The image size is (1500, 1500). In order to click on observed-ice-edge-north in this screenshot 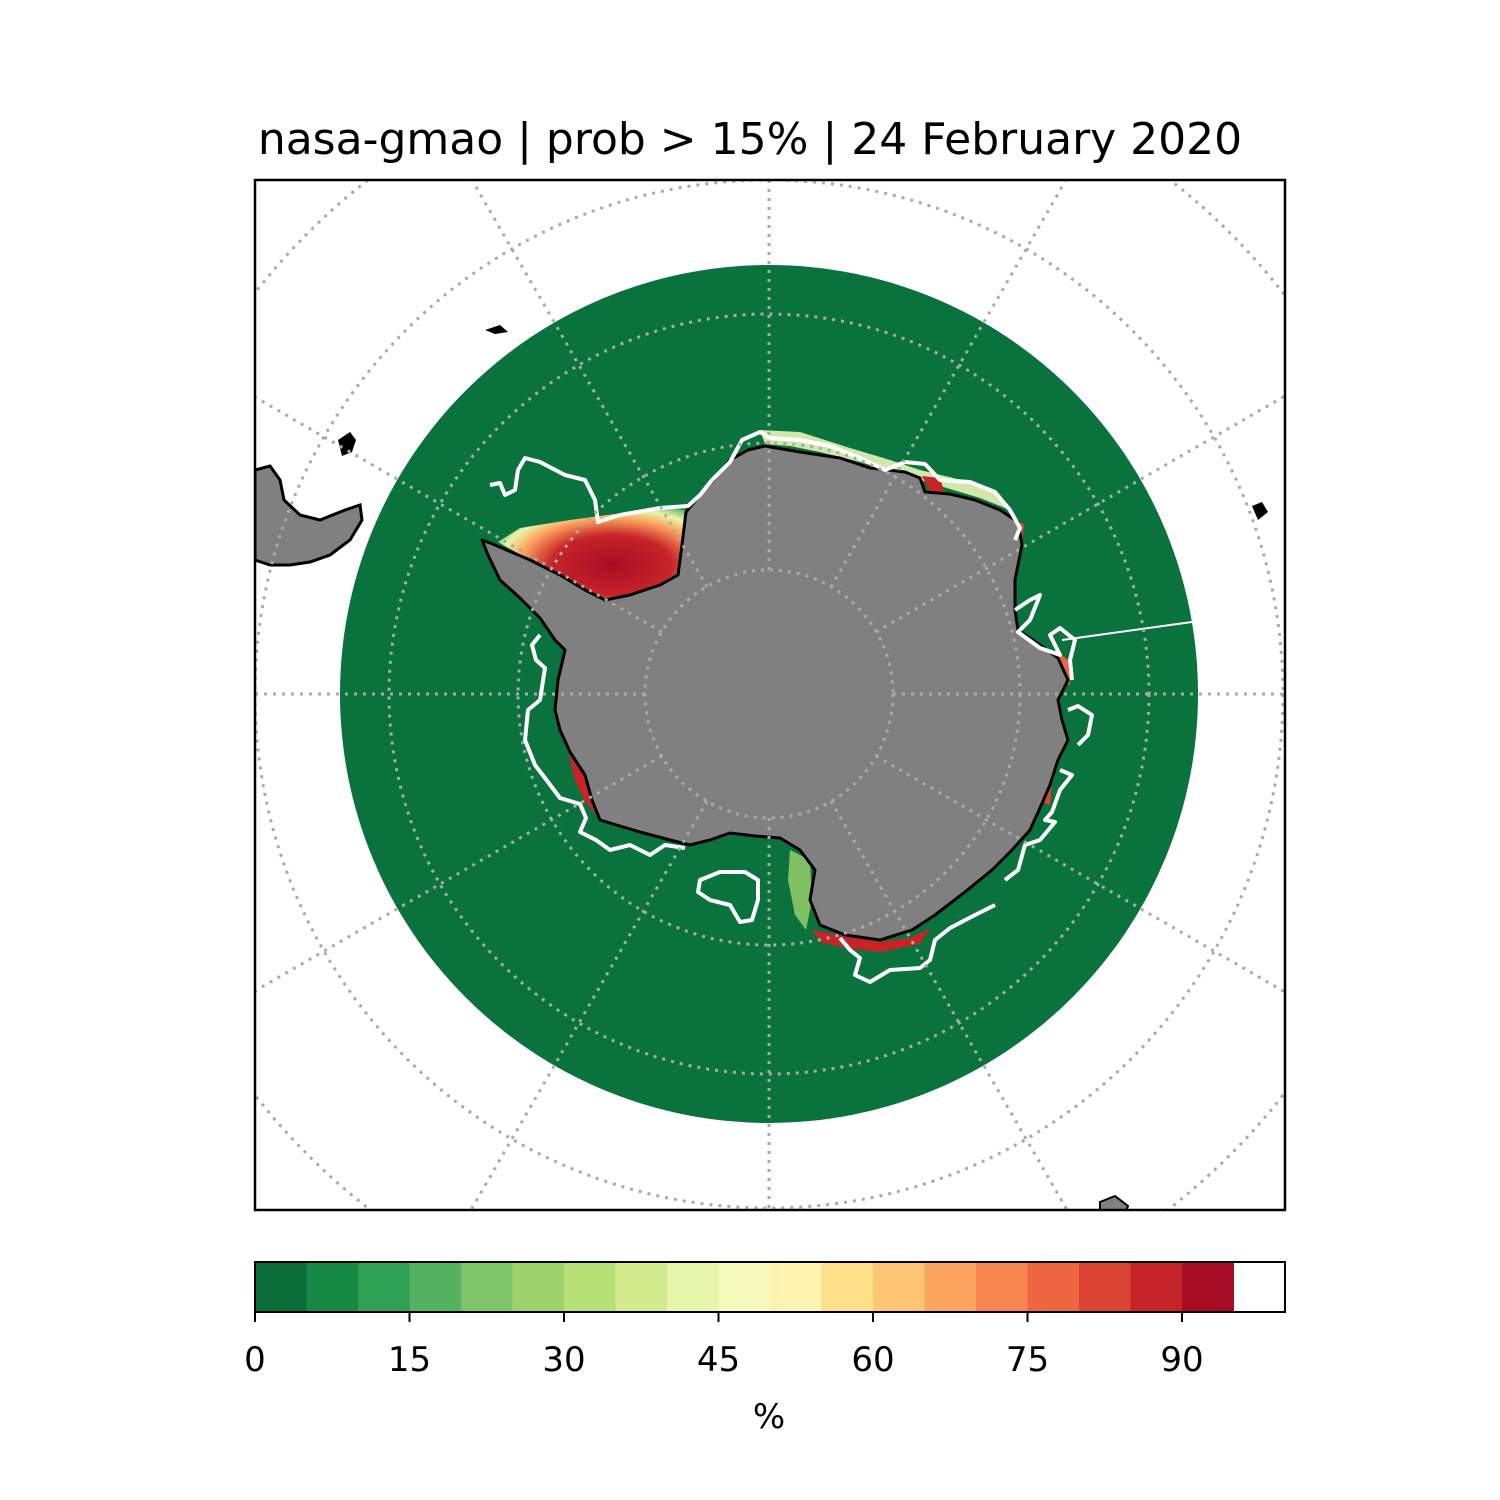, I will do `click(895, 488)`.